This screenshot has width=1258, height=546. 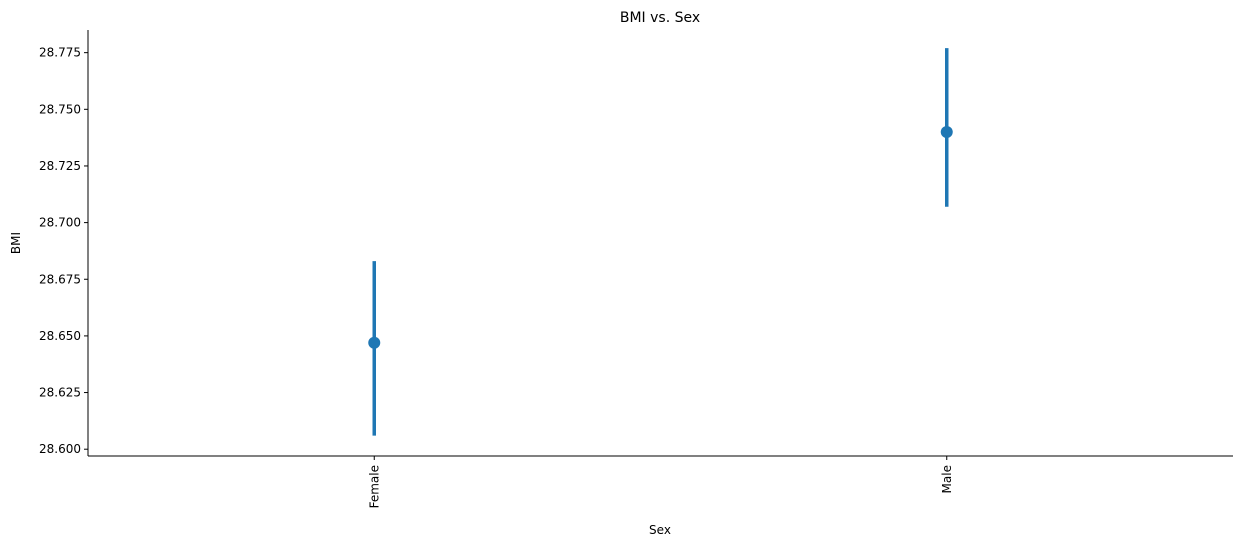 What do you see at coordinates (660, 530) in the screenshot?
I see `x-axis-label: Sex` at bounding box center [660, 530].